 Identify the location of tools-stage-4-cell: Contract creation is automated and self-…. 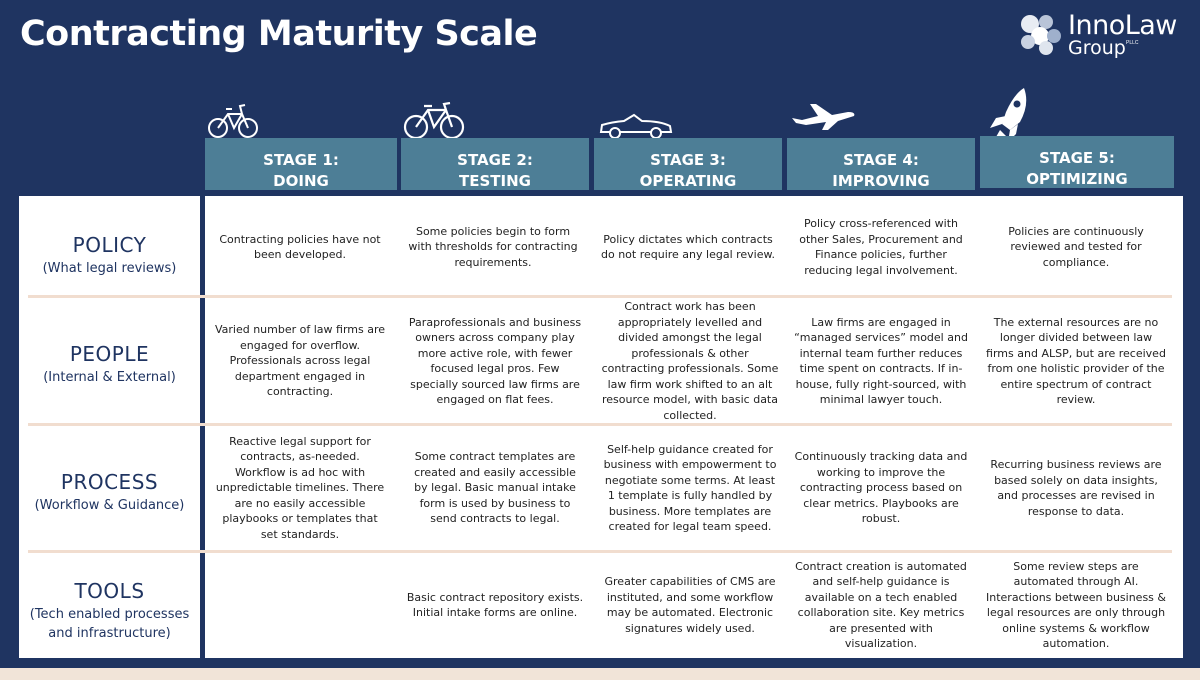
(881, 605).